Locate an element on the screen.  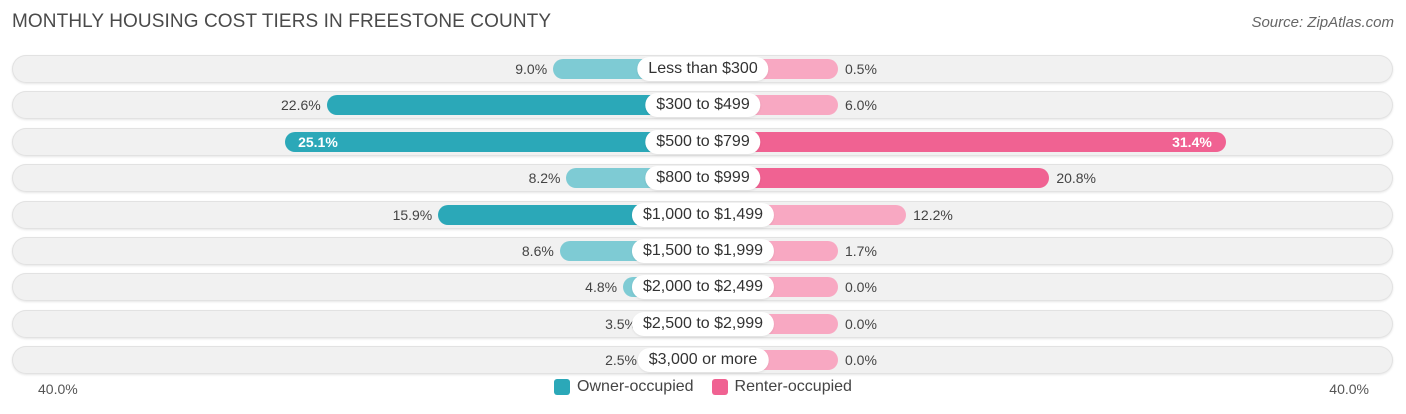
category-label: $1,500 to $1,999 is located at coordinates (703, 251).